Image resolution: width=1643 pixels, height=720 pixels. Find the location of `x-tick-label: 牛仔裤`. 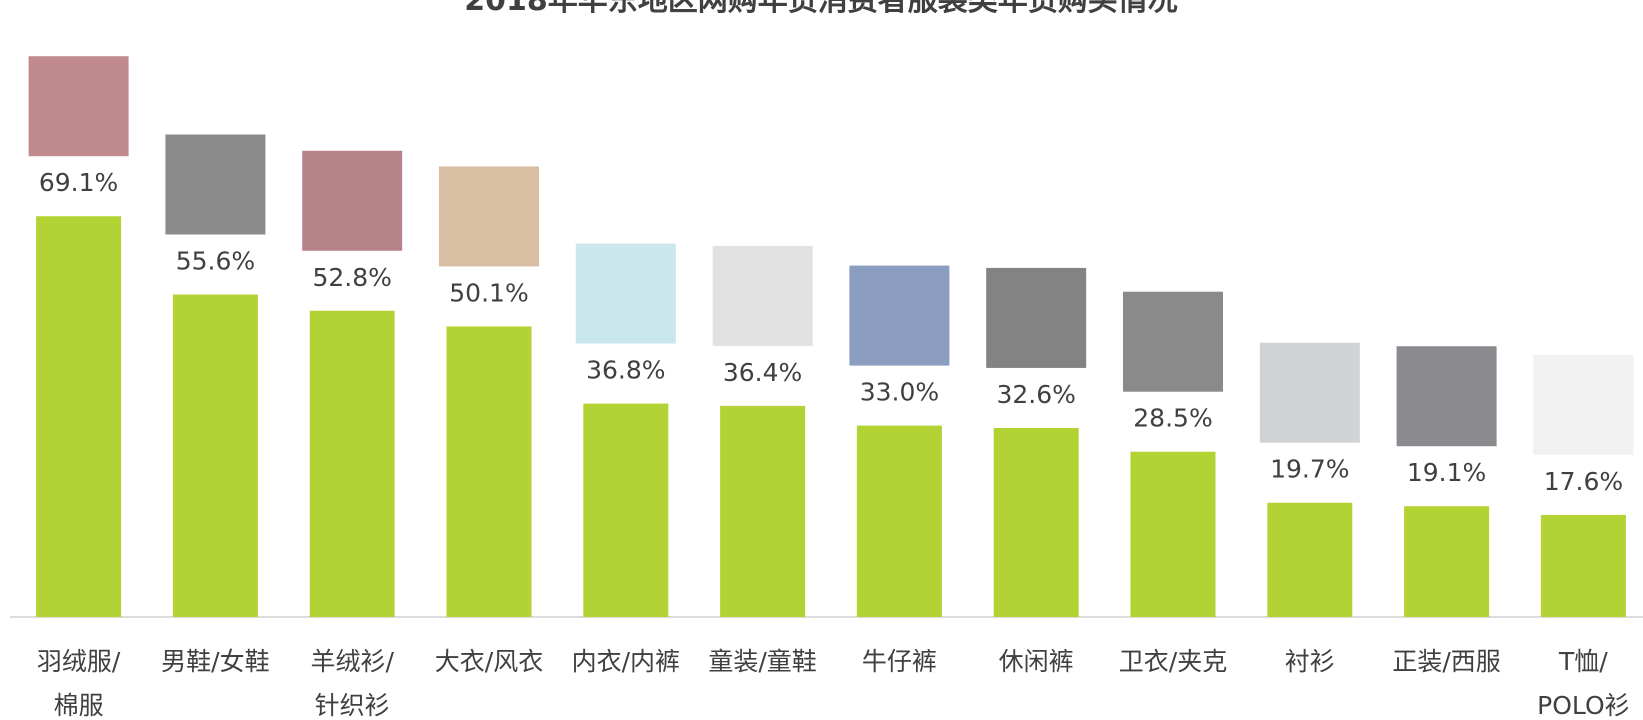

x-tick-label: 牛仔裤 is located at coordinates (899, 661).